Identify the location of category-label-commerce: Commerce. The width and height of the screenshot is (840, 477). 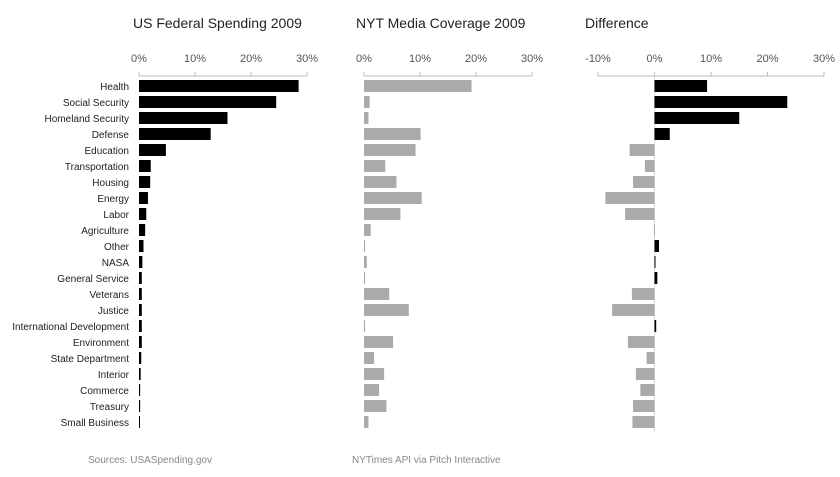
(104, 391).